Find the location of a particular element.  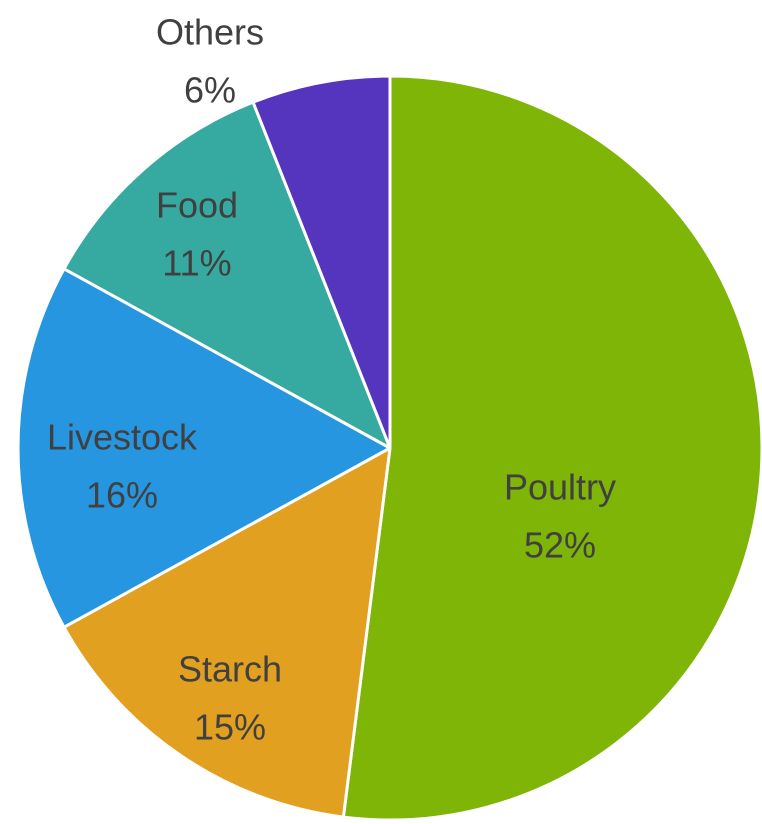

slice-label: Starch is located at coordinates (230, 669).